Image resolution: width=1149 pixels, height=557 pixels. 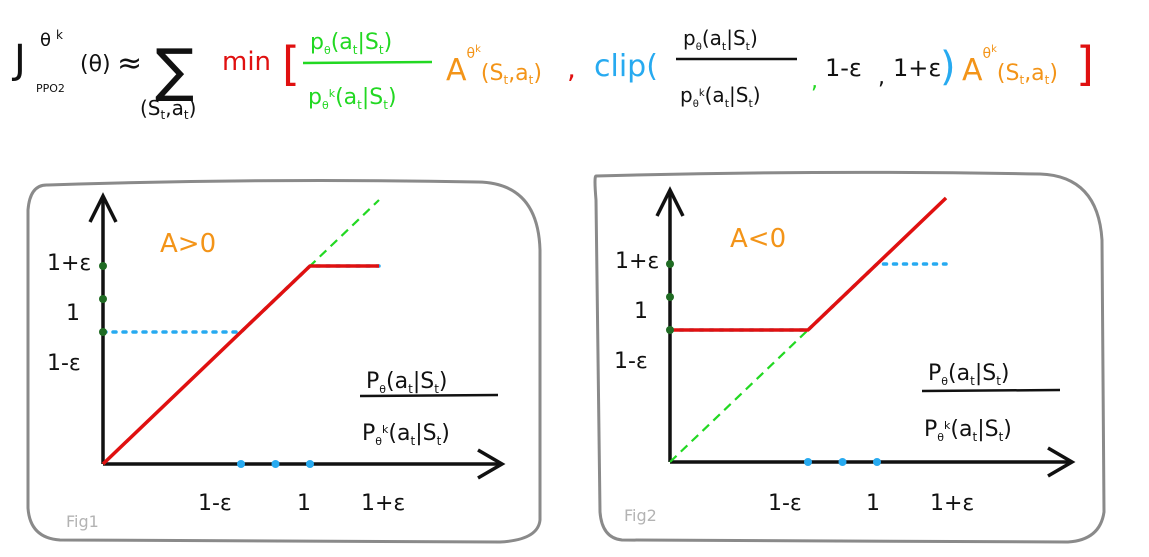 What do you see at coordinates (18, 60) in the screenshot?
I see `objective-symbol: J` at bounding box center [18, 60].